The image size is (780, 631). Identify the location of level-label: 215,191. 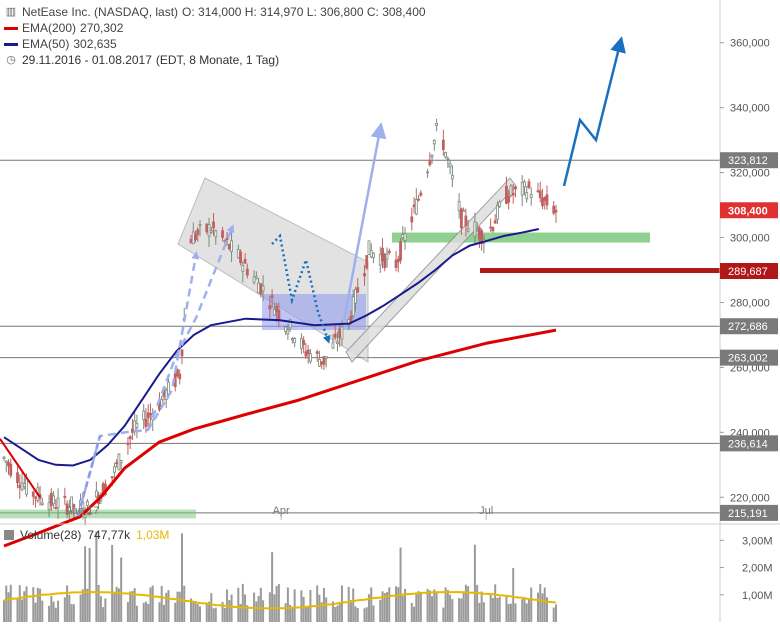
(748, 514).